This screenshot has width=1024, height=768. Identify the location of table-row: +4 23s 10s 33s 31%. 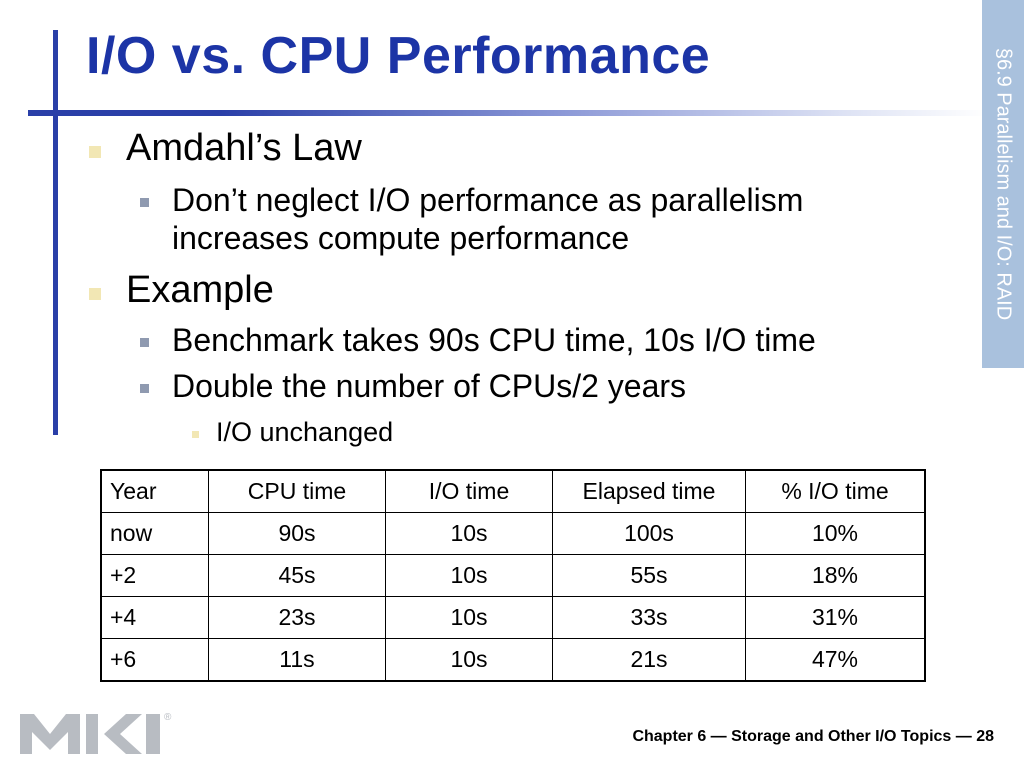
(513, 617).